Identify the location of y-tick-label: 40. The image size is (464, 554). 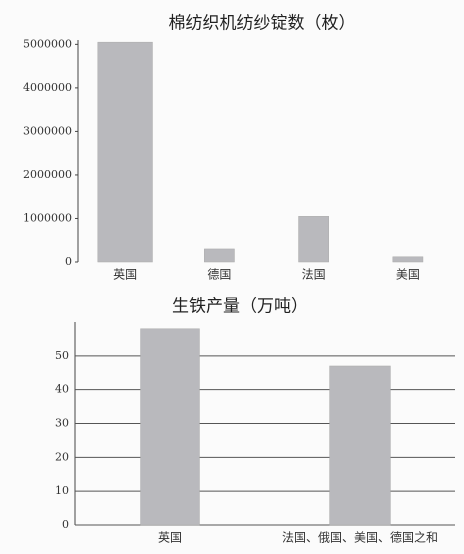
(62, 389).